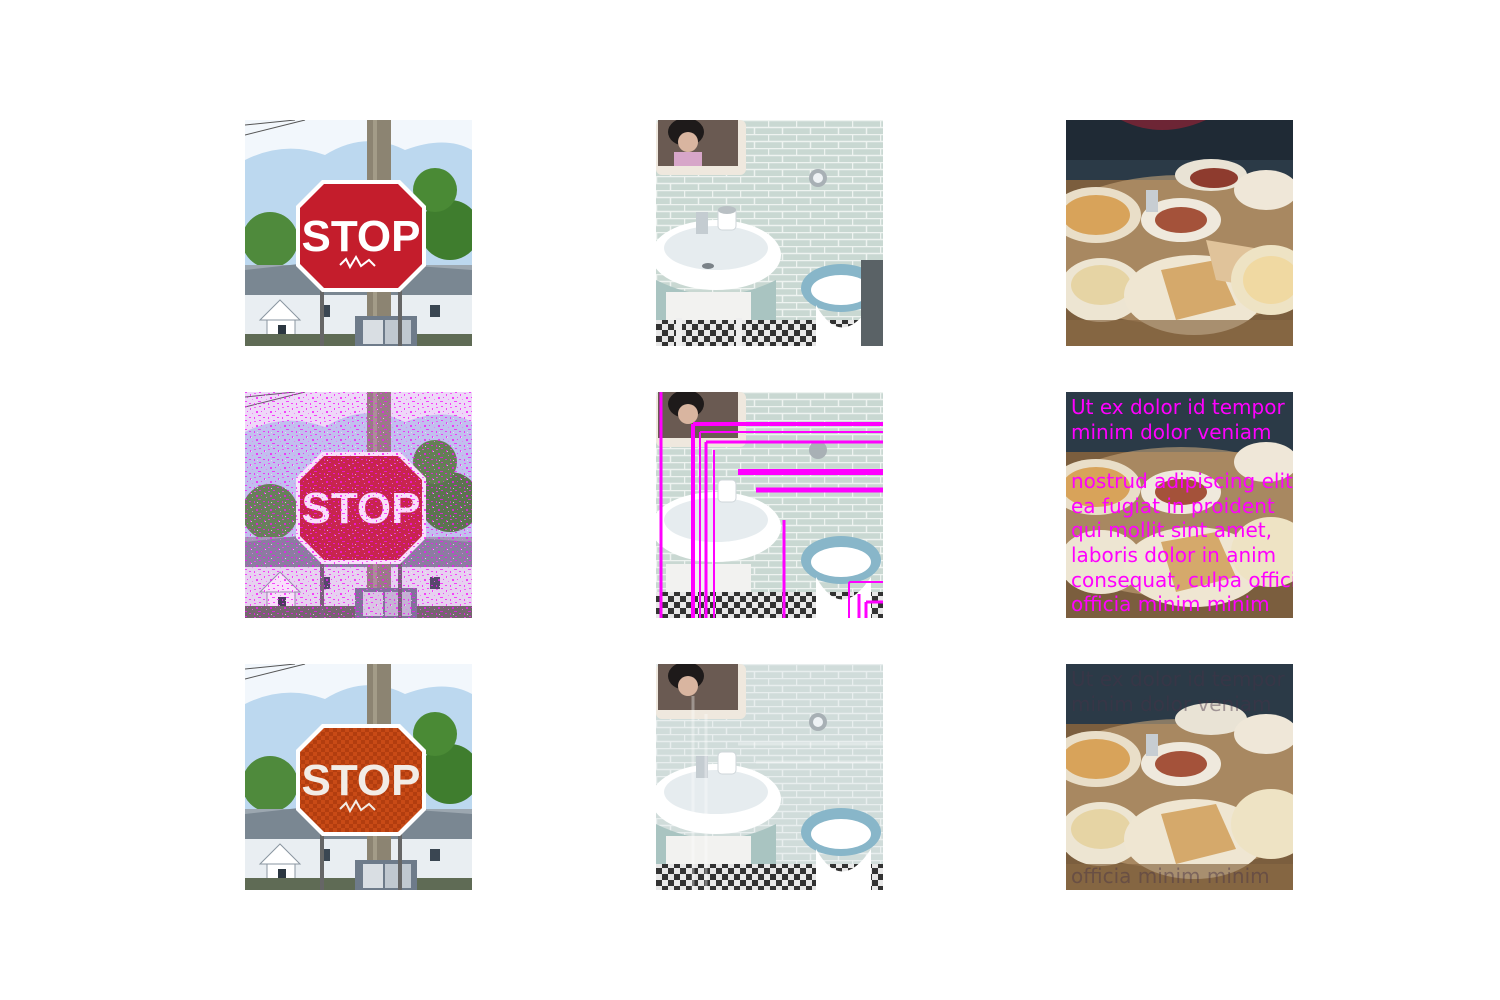 The width and height of the screenshot is (1500, 1000). I want to click on overlay-text-line-8: officia minim minim, so click(1170, 604).